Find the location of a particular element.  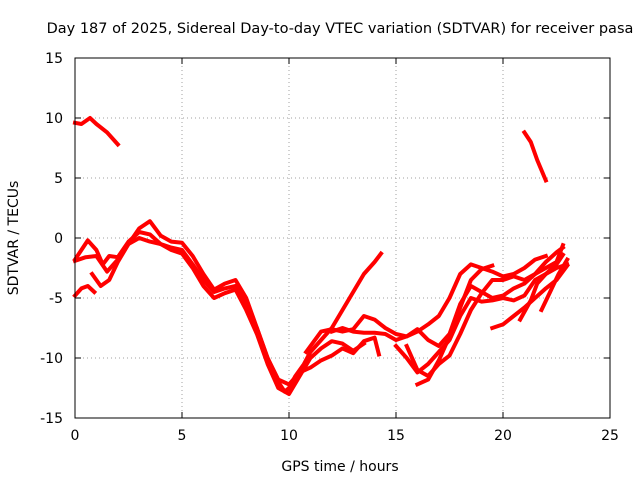

y-tick-label: -5 is located at coordinates (56, 299).